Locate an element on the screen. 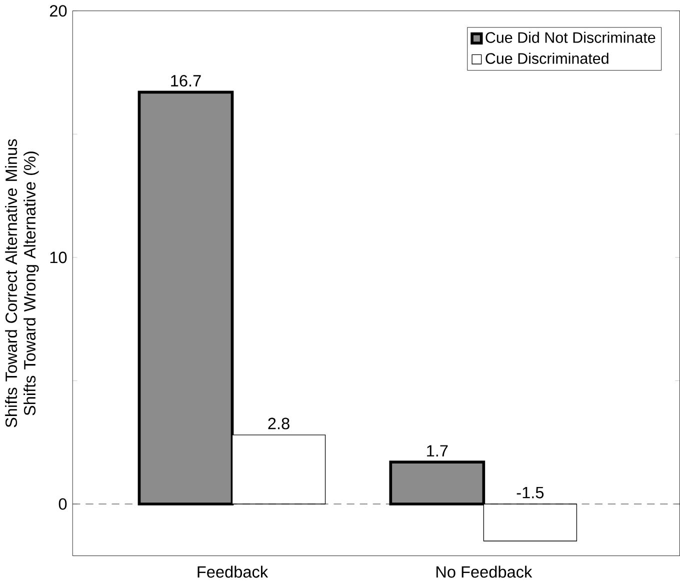 The image size is (680, 583). data-label: 1.7 is located at coordinates (437, 451).